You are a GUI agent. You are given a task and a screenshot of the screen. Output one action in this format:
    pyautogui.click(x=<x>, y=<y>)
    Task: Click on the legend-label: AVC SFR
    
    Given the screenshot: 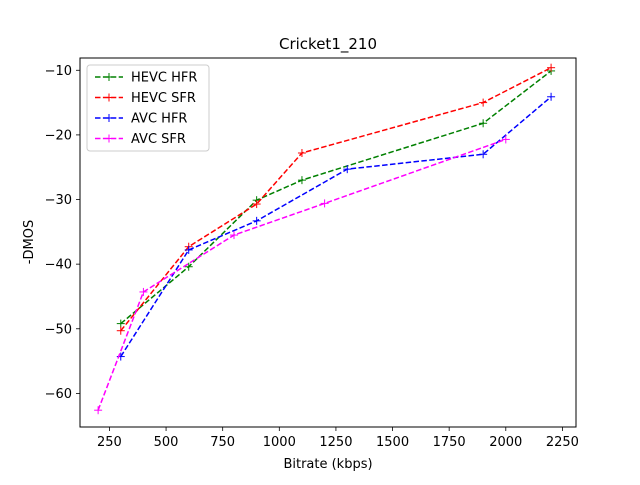 What is the action you would take?
    pyautogui.click(x=158, y=139)
    